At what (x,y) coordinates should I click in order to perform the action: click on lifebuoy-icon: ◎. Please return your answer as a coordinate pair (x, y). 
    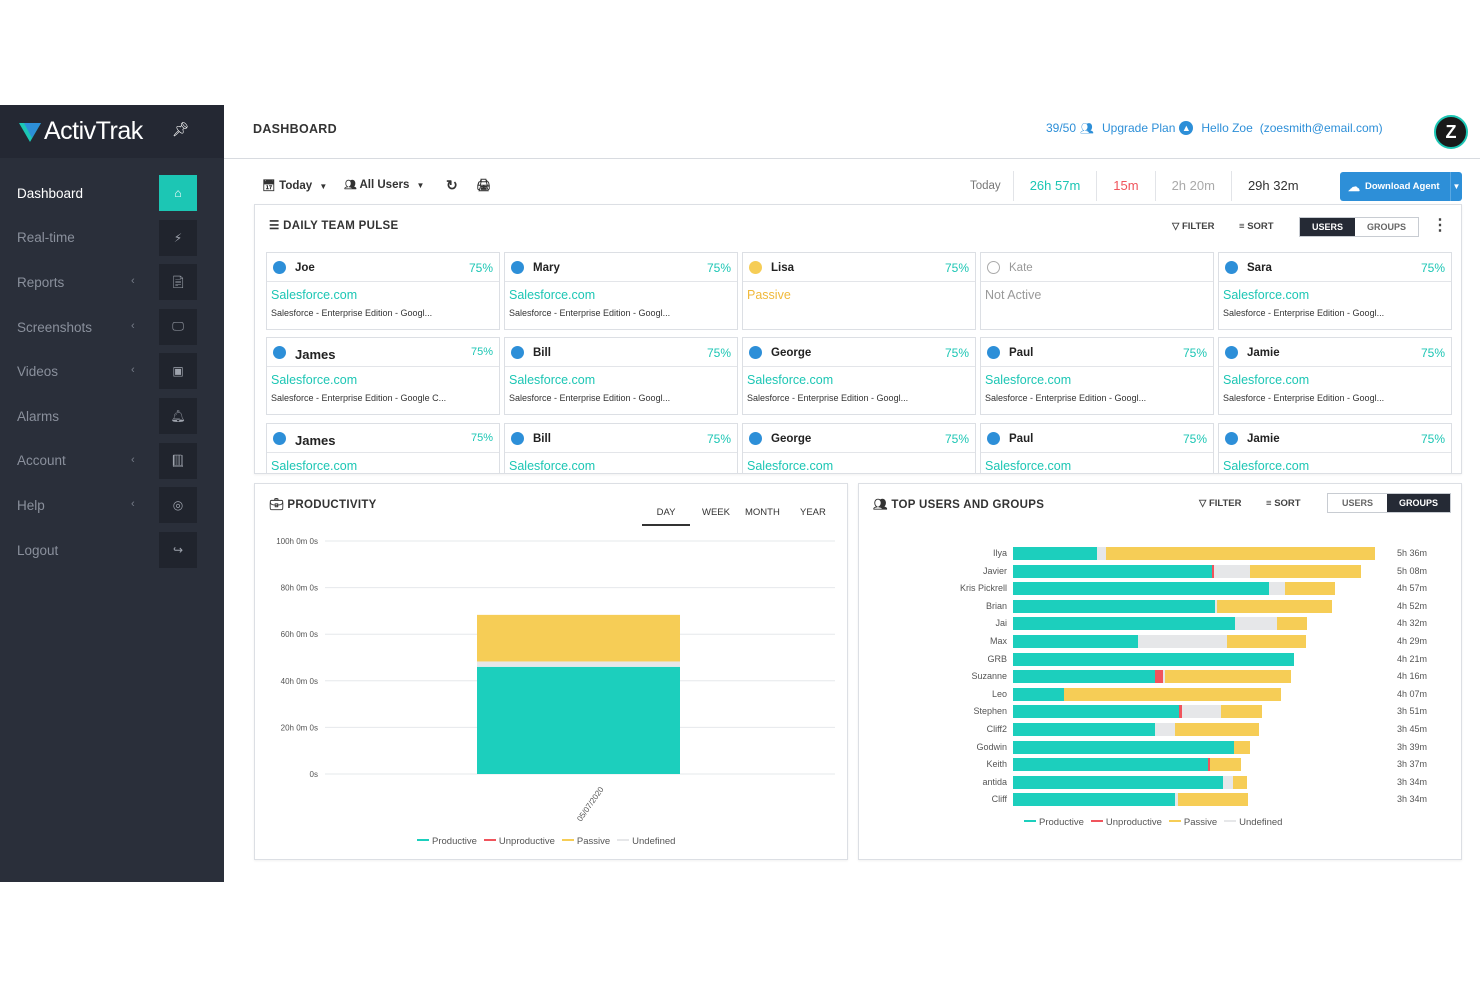
    Looking at the image, I should click on (178, 505).